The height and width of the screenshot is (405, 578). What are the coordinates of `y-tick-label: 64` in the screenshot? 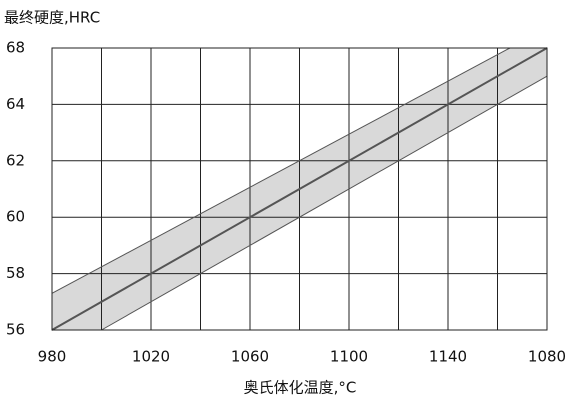 It's located at (15, 104).